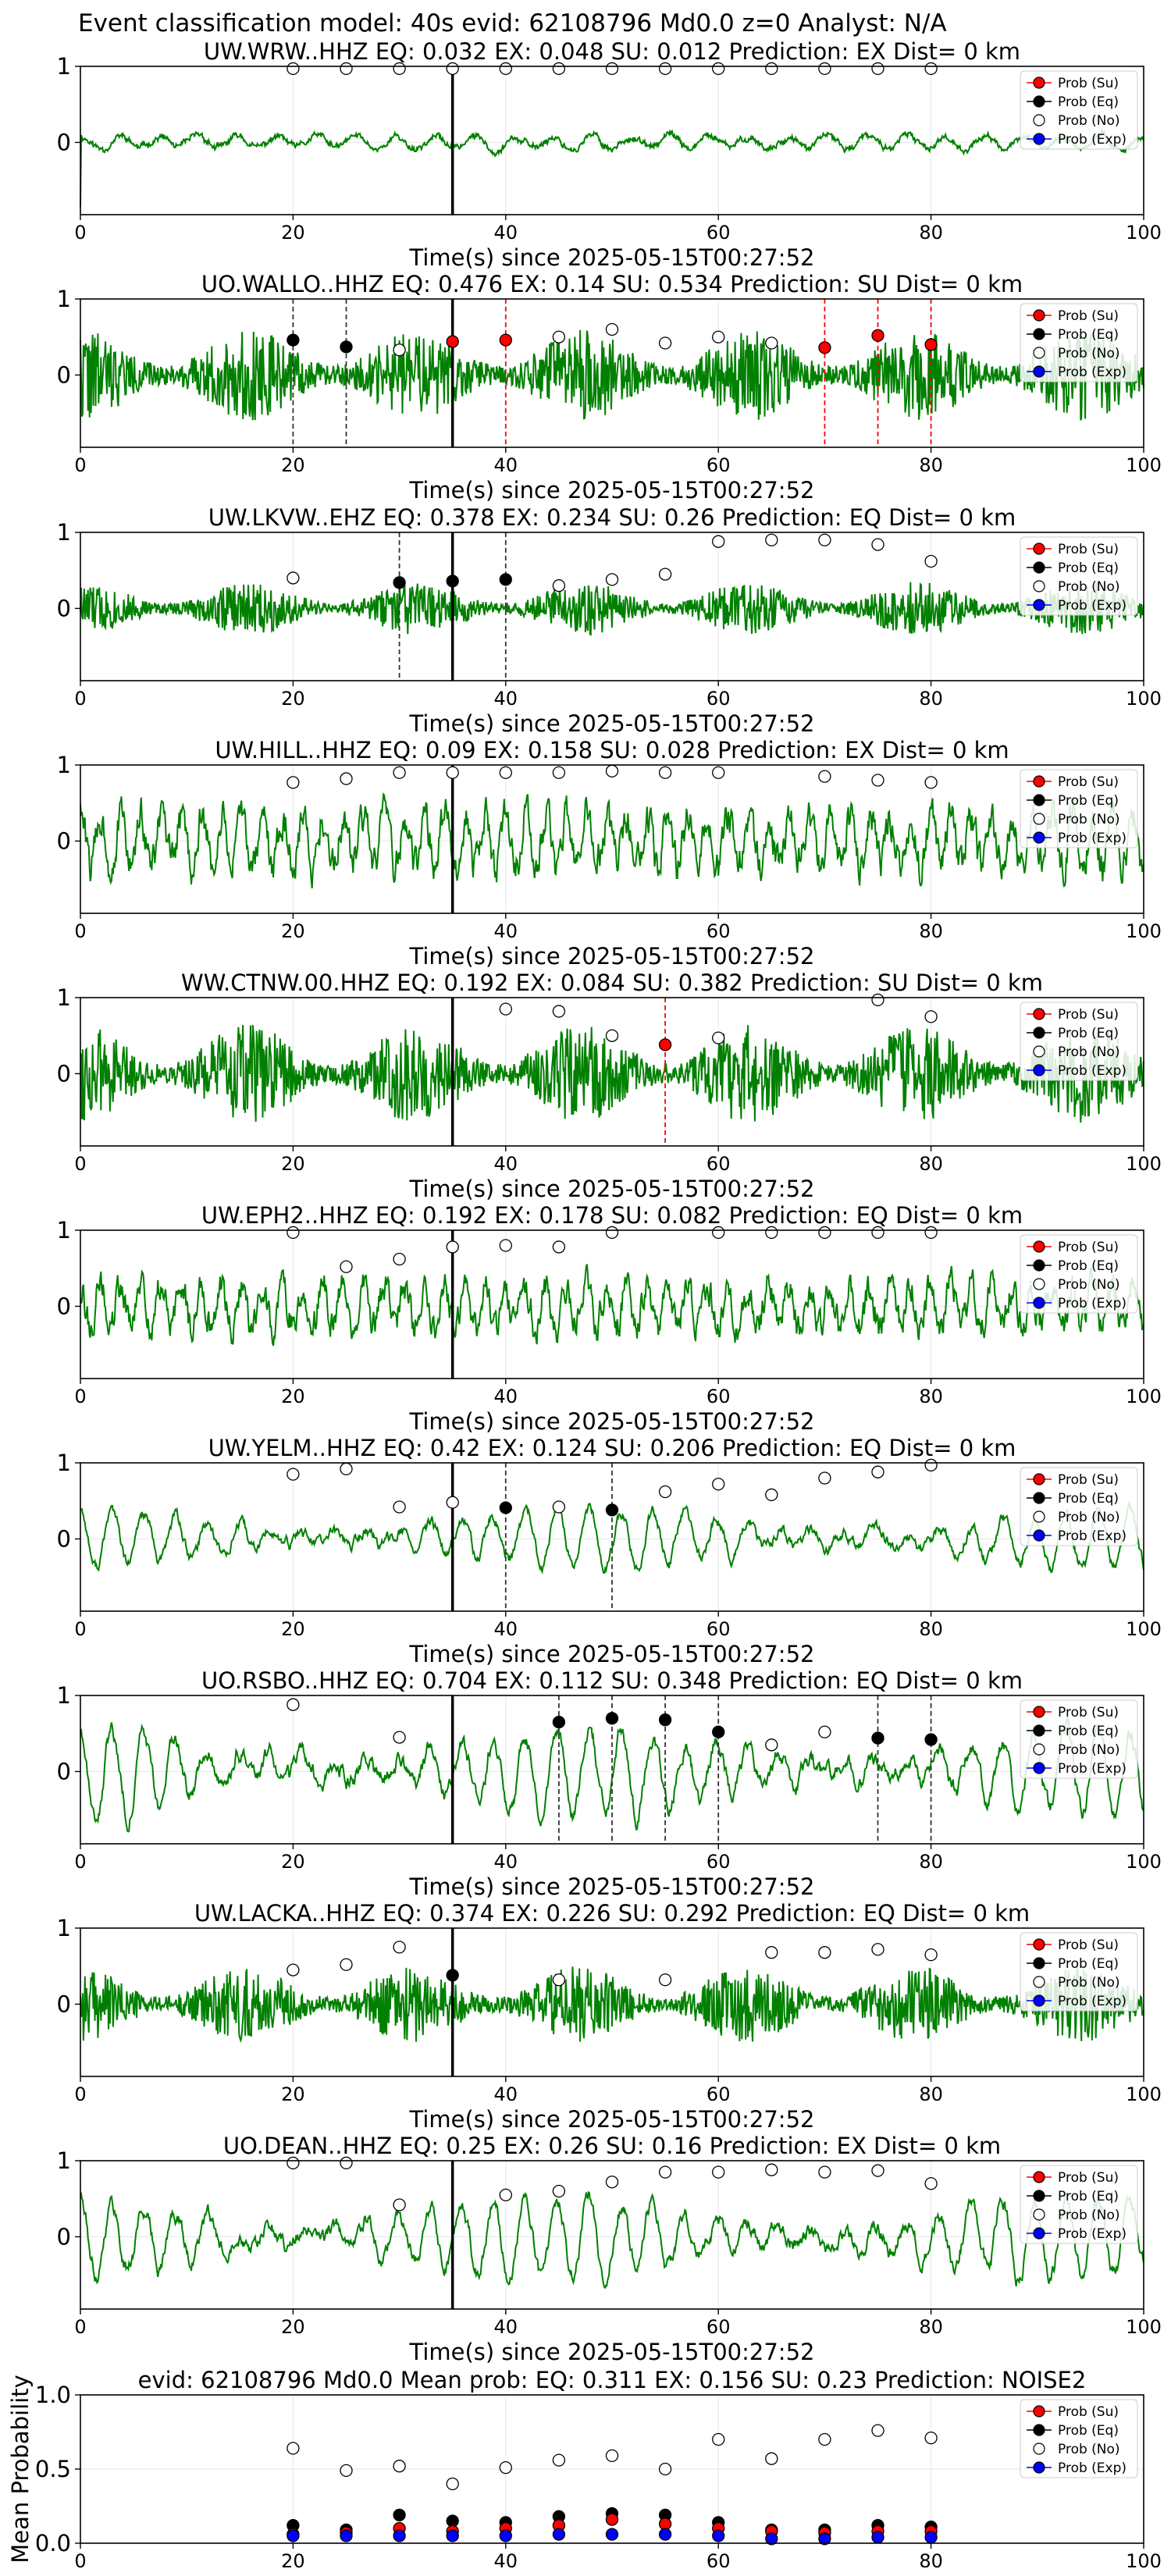  I want to click on x-axis-label: Time(s) since 2025-05-15T00:27:52, so click(612, 1189).